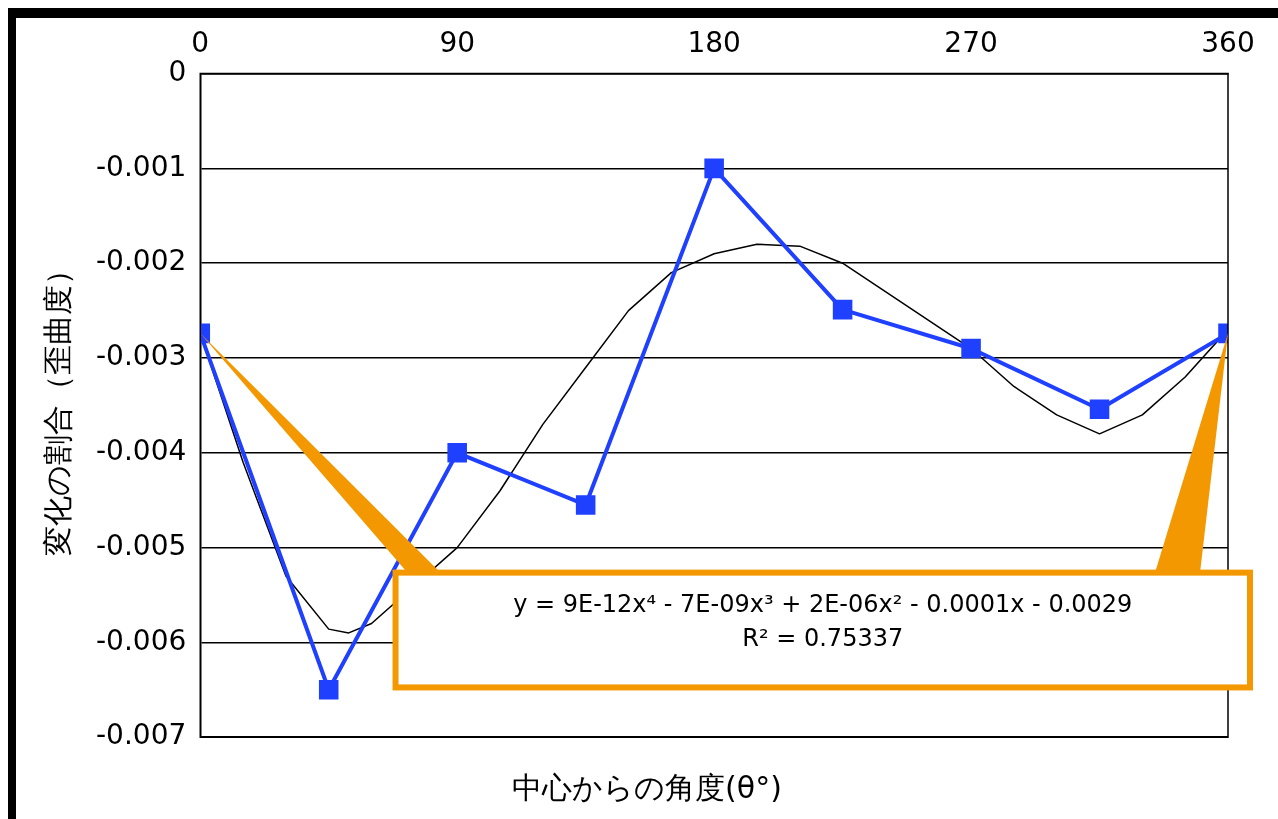 The width and height of the screenshot is (1278, 819). I want to click on y-tick-label: 0, so click(177, 71).